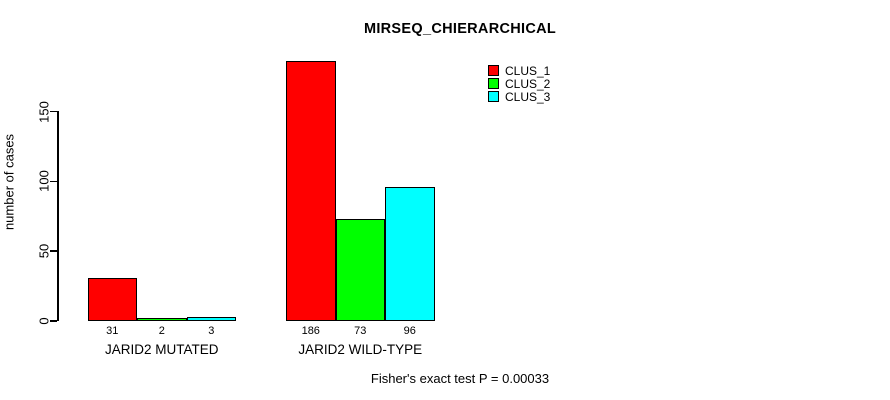  What do you see at coordinates (211, 331) in the screenshot?
I see `bar-value-label: 3` at bounding box center [211, 331].